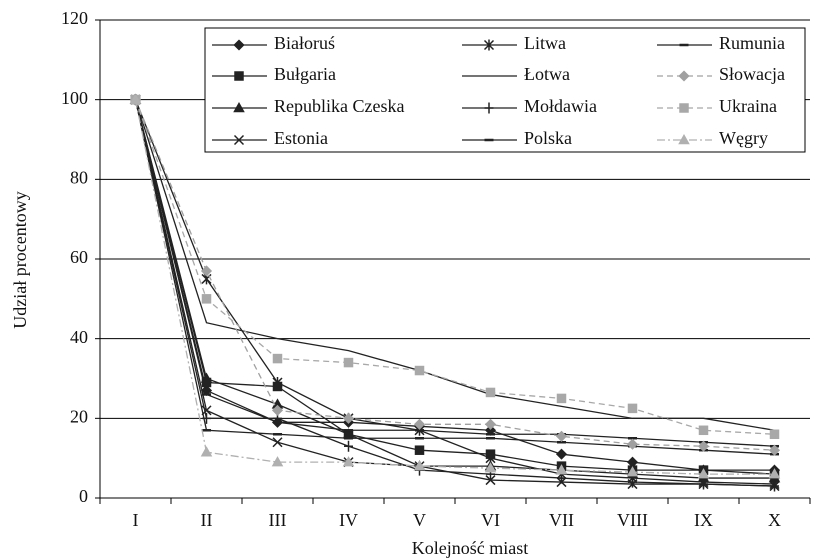 This screenshot has height=560, width=819. What do you see at coordinates (470, 548) in the screenshot?
I see `x-axis-label: Kolejność miast` at bounding box center [470, 548].